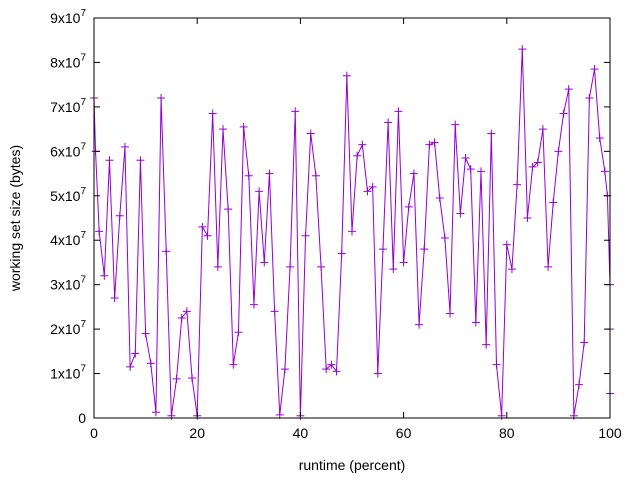  Describe the element at coordinates (507, 433) in the screenshot. I see `x-tick-label: 80` at that location.